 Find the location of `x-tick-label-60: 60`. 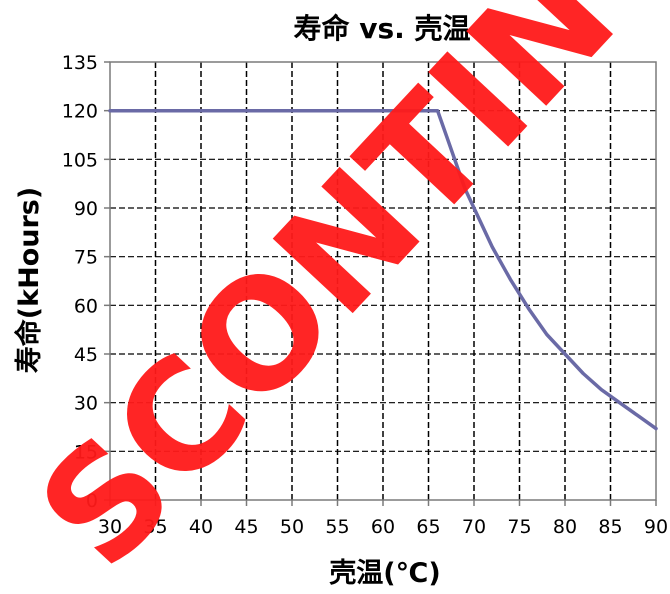

x-tick-label-60: 60 is located at coordinates (383, 527).